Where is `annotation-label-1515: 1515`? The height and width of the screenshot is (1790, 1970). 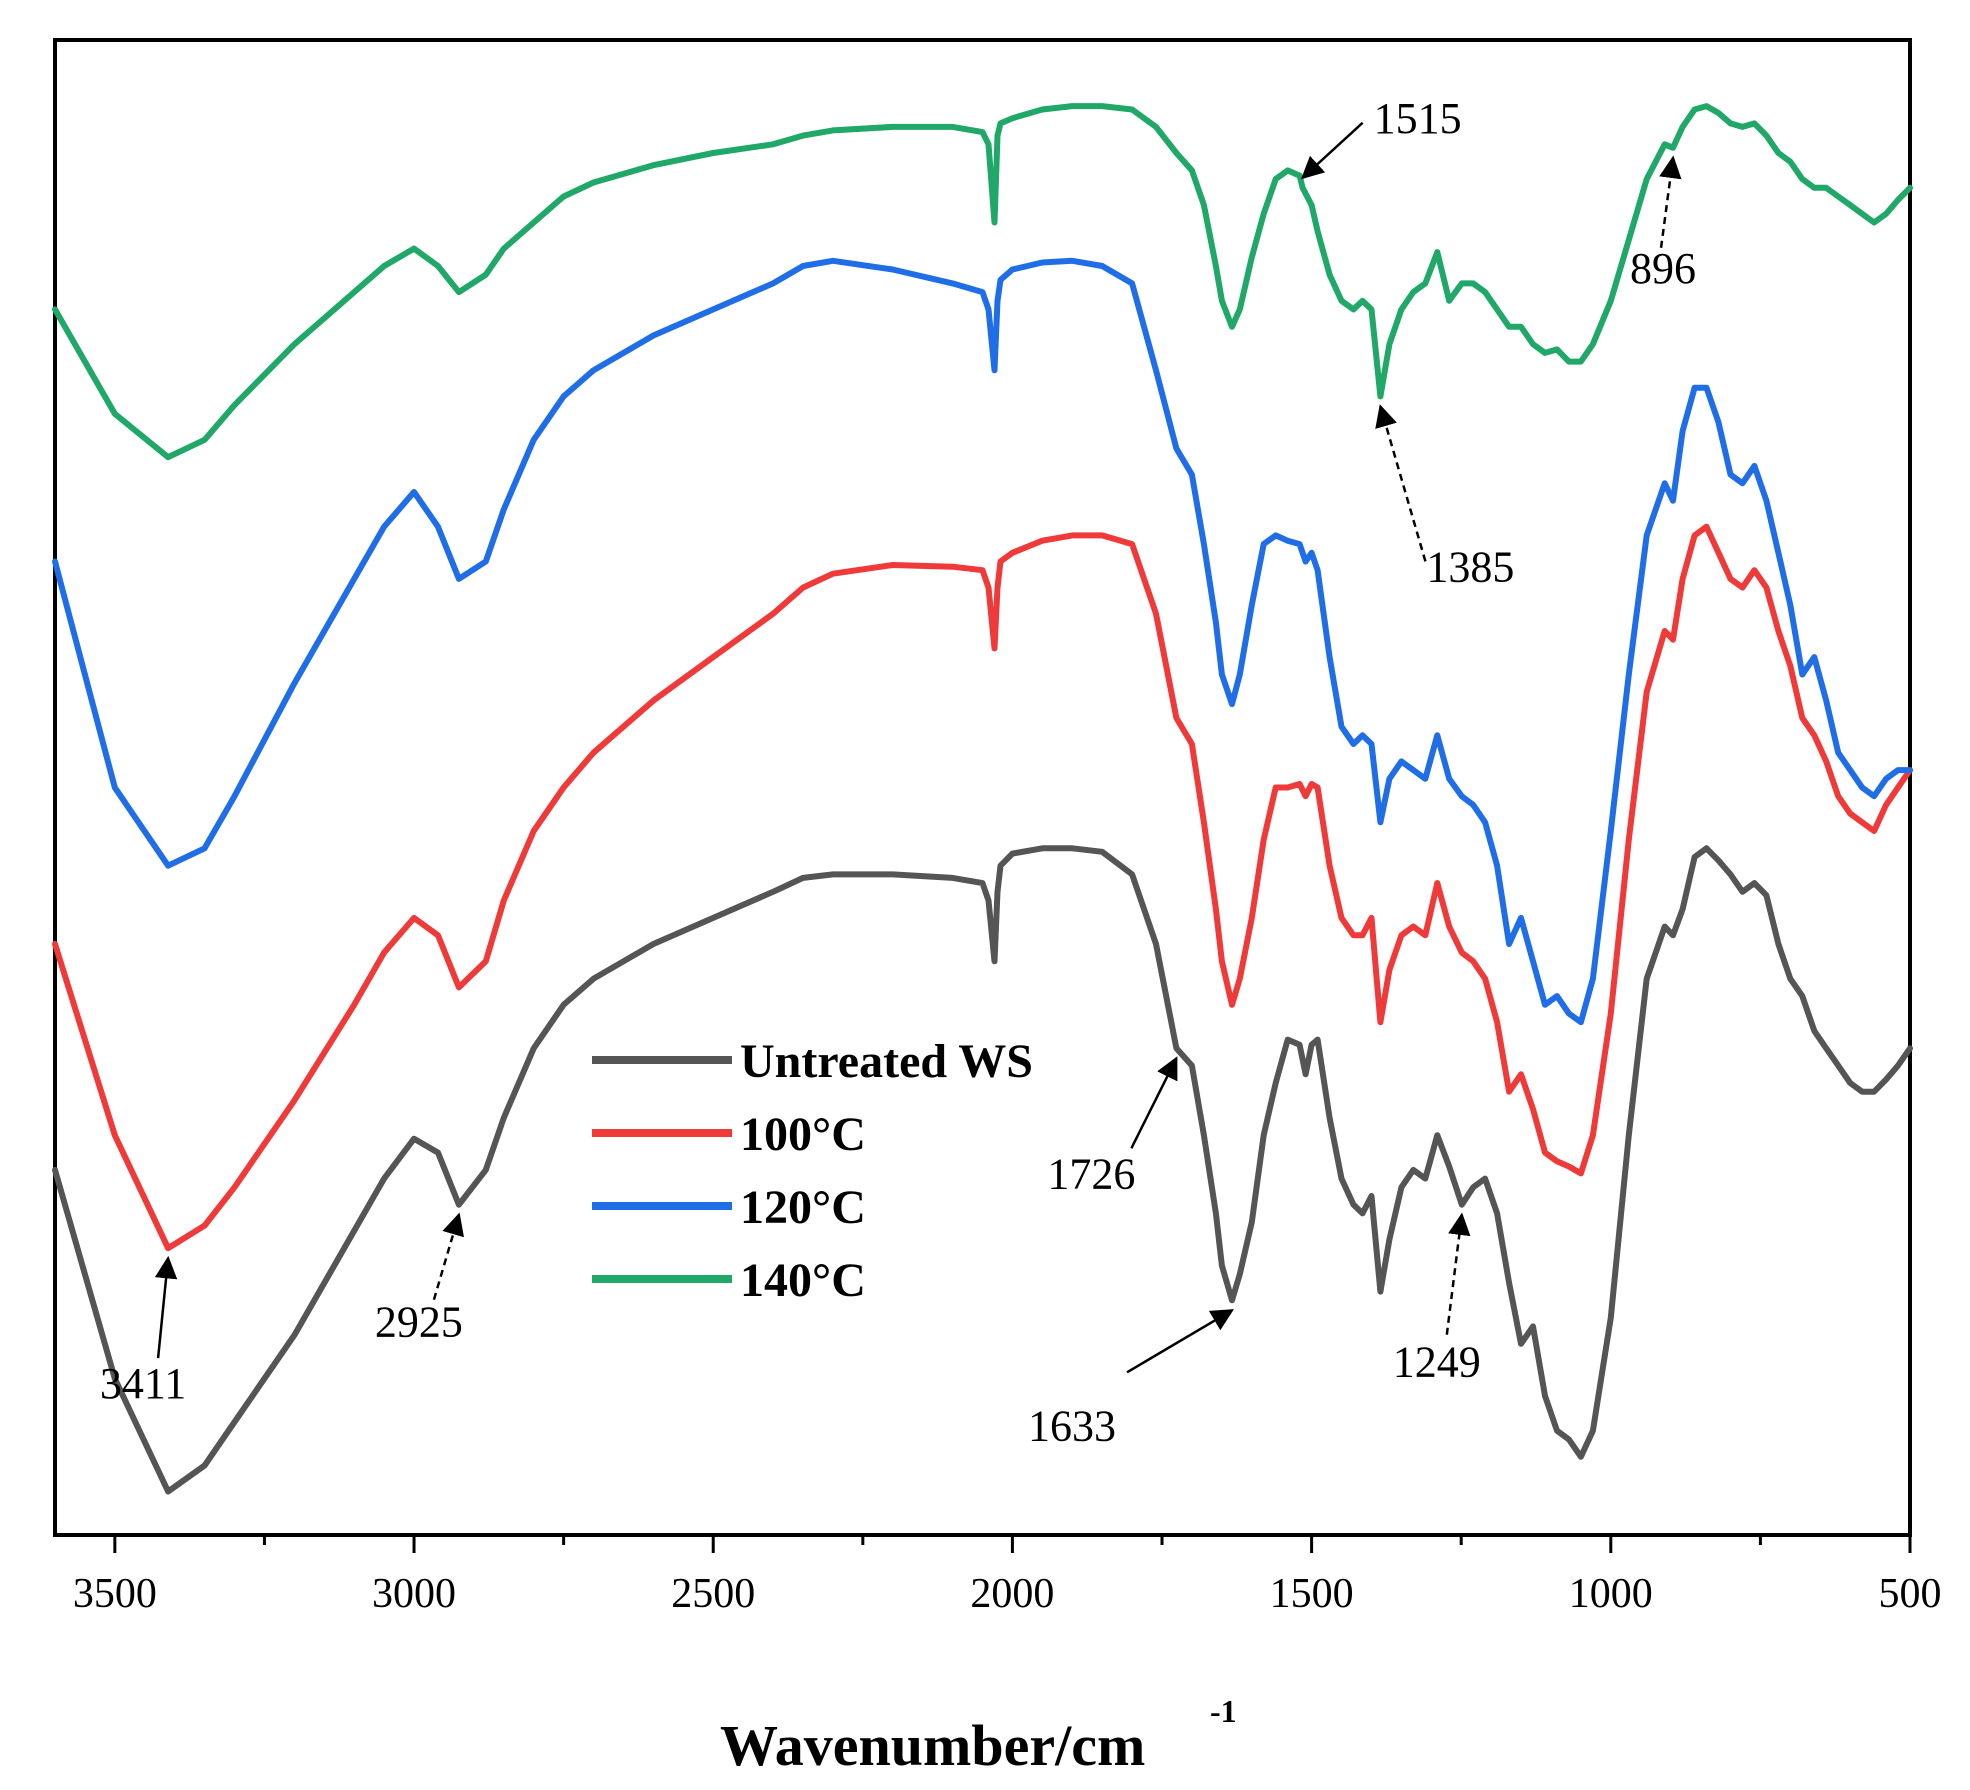
annotation-label-1515: 1515 is located at coordinates (1418, 118).